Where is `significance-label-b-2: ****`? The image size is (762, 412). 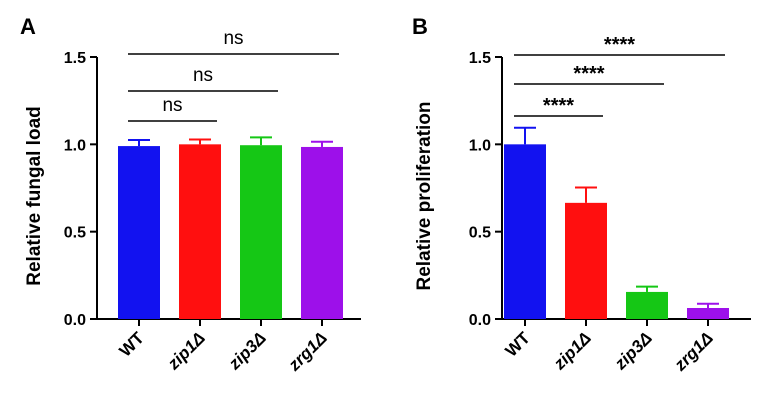 significance-label-b-2: **** is located at coordinates (619, 45).